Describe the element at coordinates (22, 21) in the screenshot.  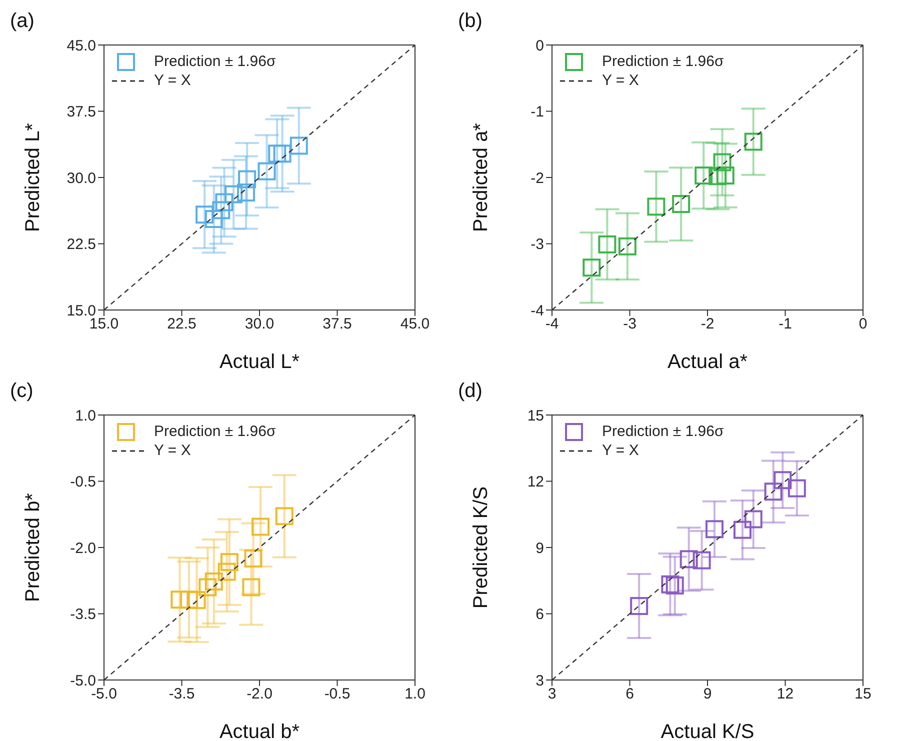
I see `text: (a)` at that location.